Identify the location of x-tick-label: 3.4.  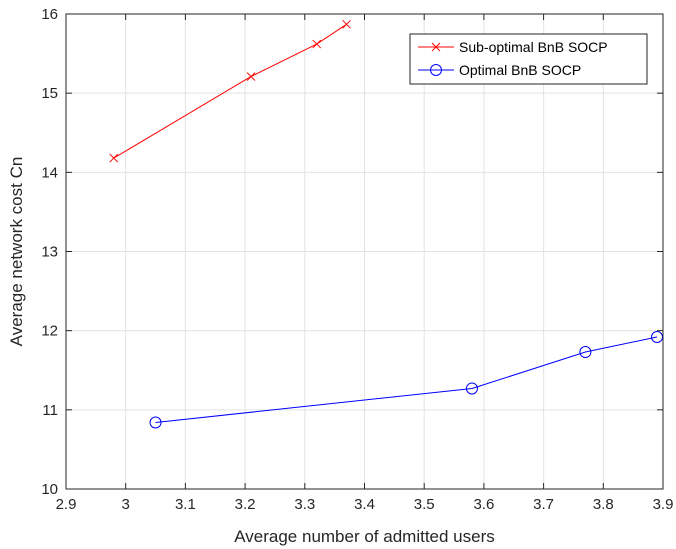
(364, 504).